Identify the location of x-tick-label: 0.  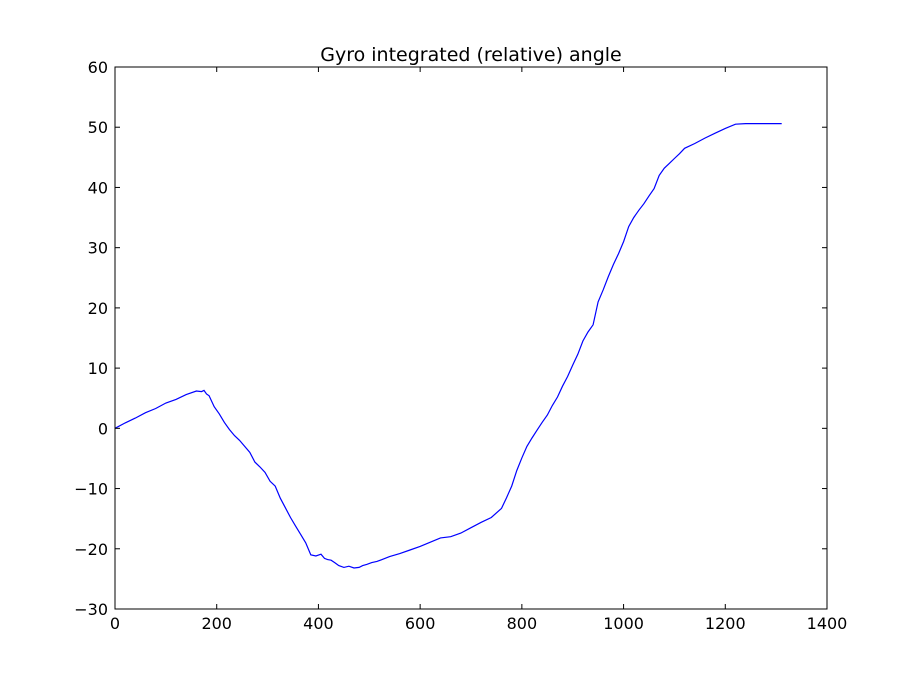
(115, 623).